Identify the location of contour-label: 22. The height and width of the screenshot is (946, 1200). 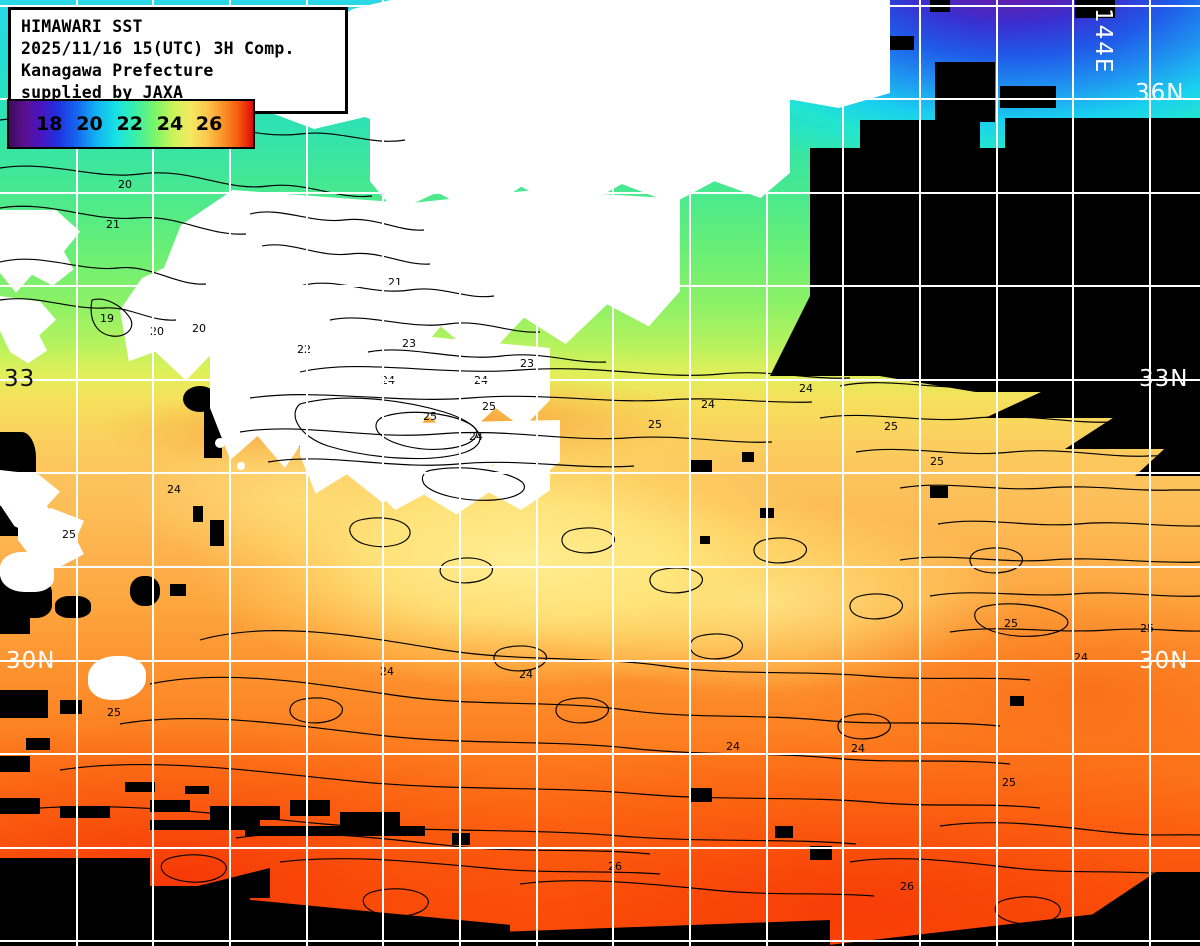
(304, 349).